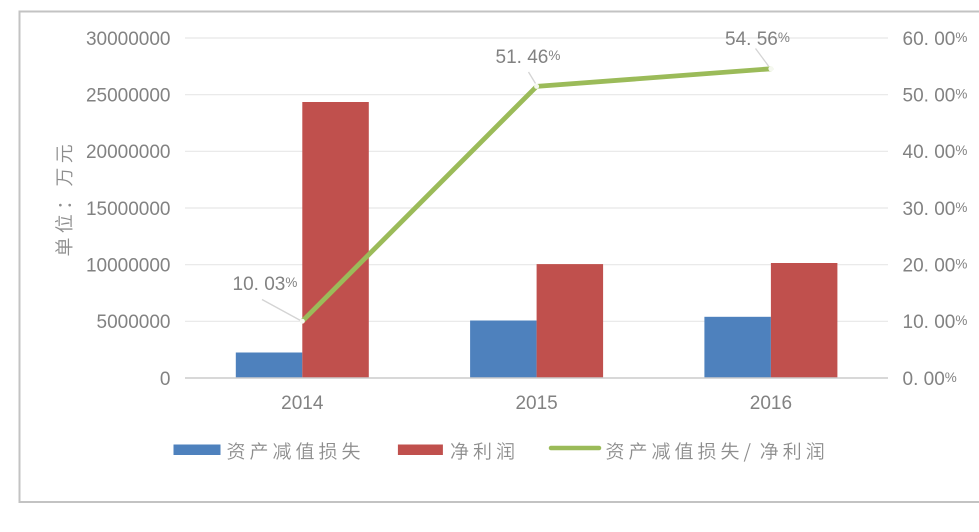  What do you see at coordinates (128, 96) in the screenshot?
I see `svg-text: 25000000` at bounding box center [128, 96].